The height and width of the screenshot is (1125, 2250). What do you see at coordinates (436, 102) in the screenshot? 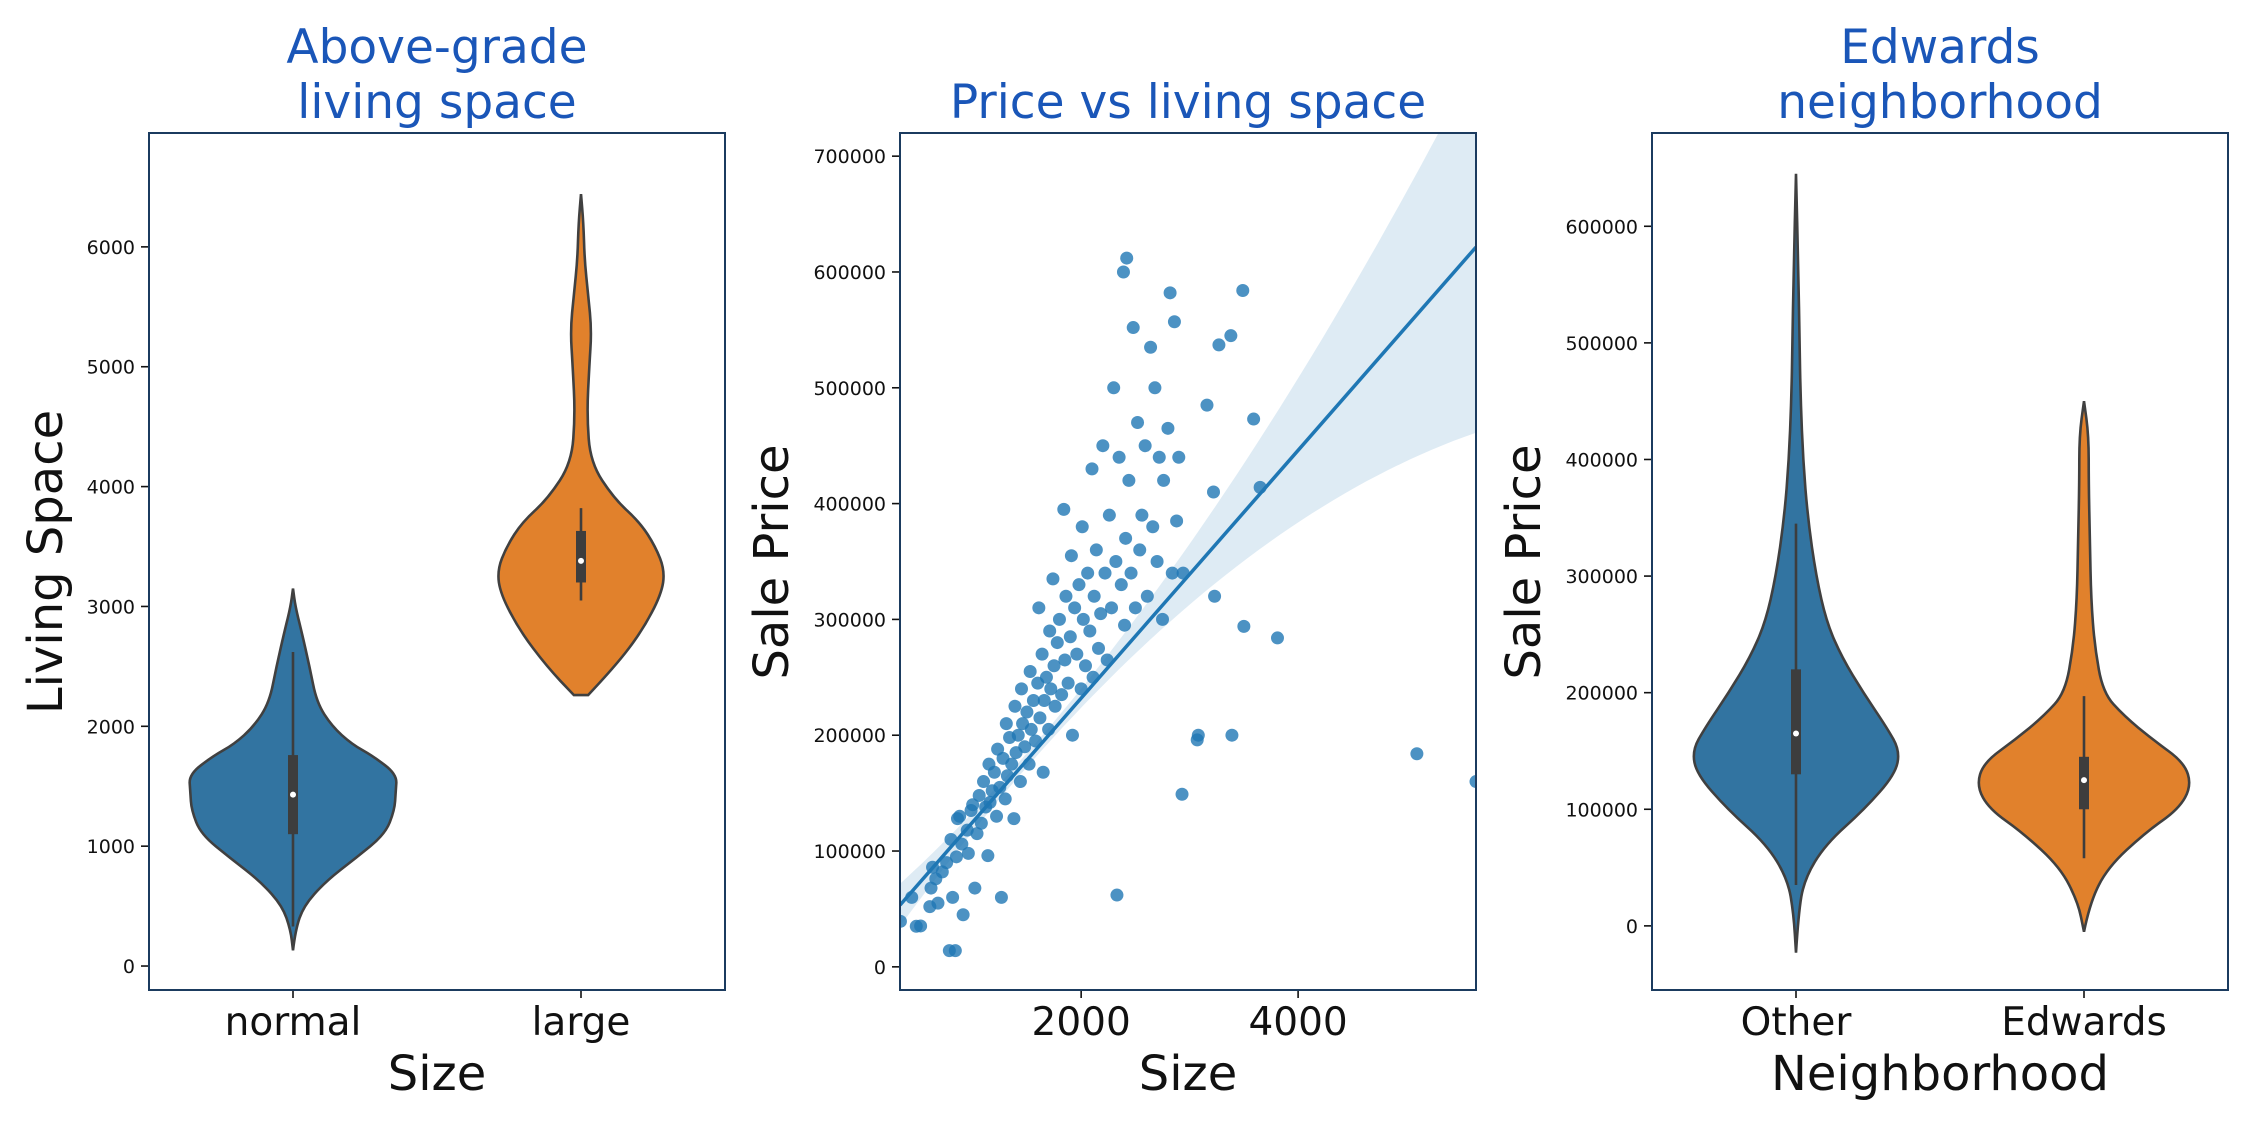
I see `panel1-title-line2: living space` at bounding box center [436, 102].